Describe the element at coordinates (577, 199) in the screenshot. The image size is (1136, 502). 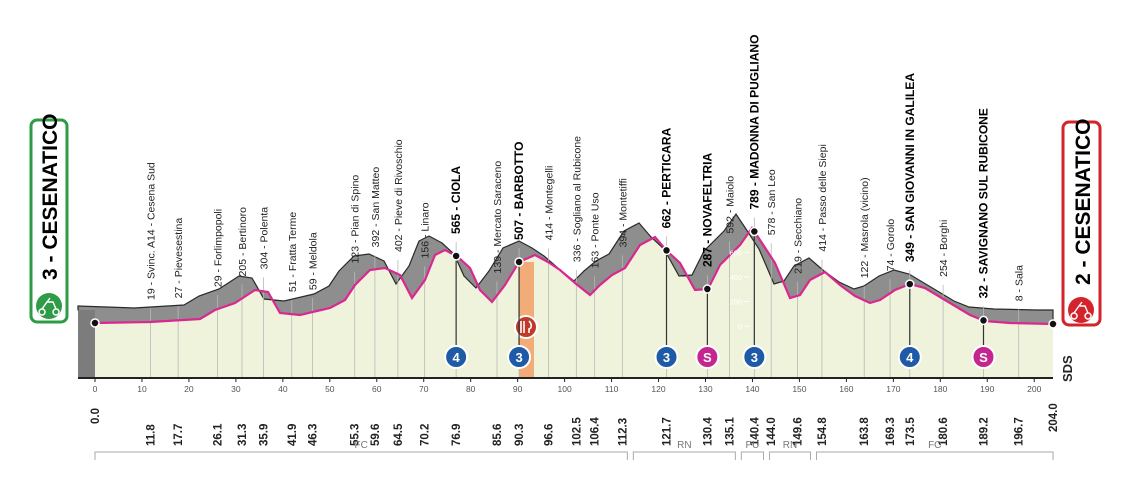
I see `waypoint-label: 336 - Sogliano al Rubicone` at that location.